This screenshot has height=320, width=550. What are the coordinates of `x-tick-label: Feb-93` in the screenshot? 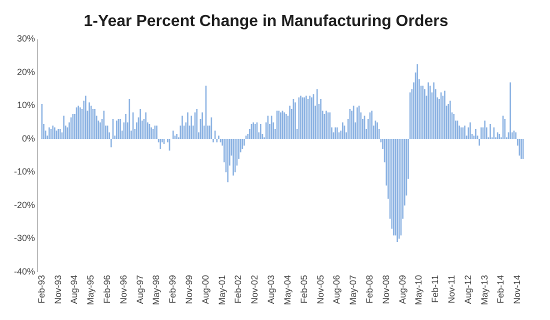 It's located at (41, 289).